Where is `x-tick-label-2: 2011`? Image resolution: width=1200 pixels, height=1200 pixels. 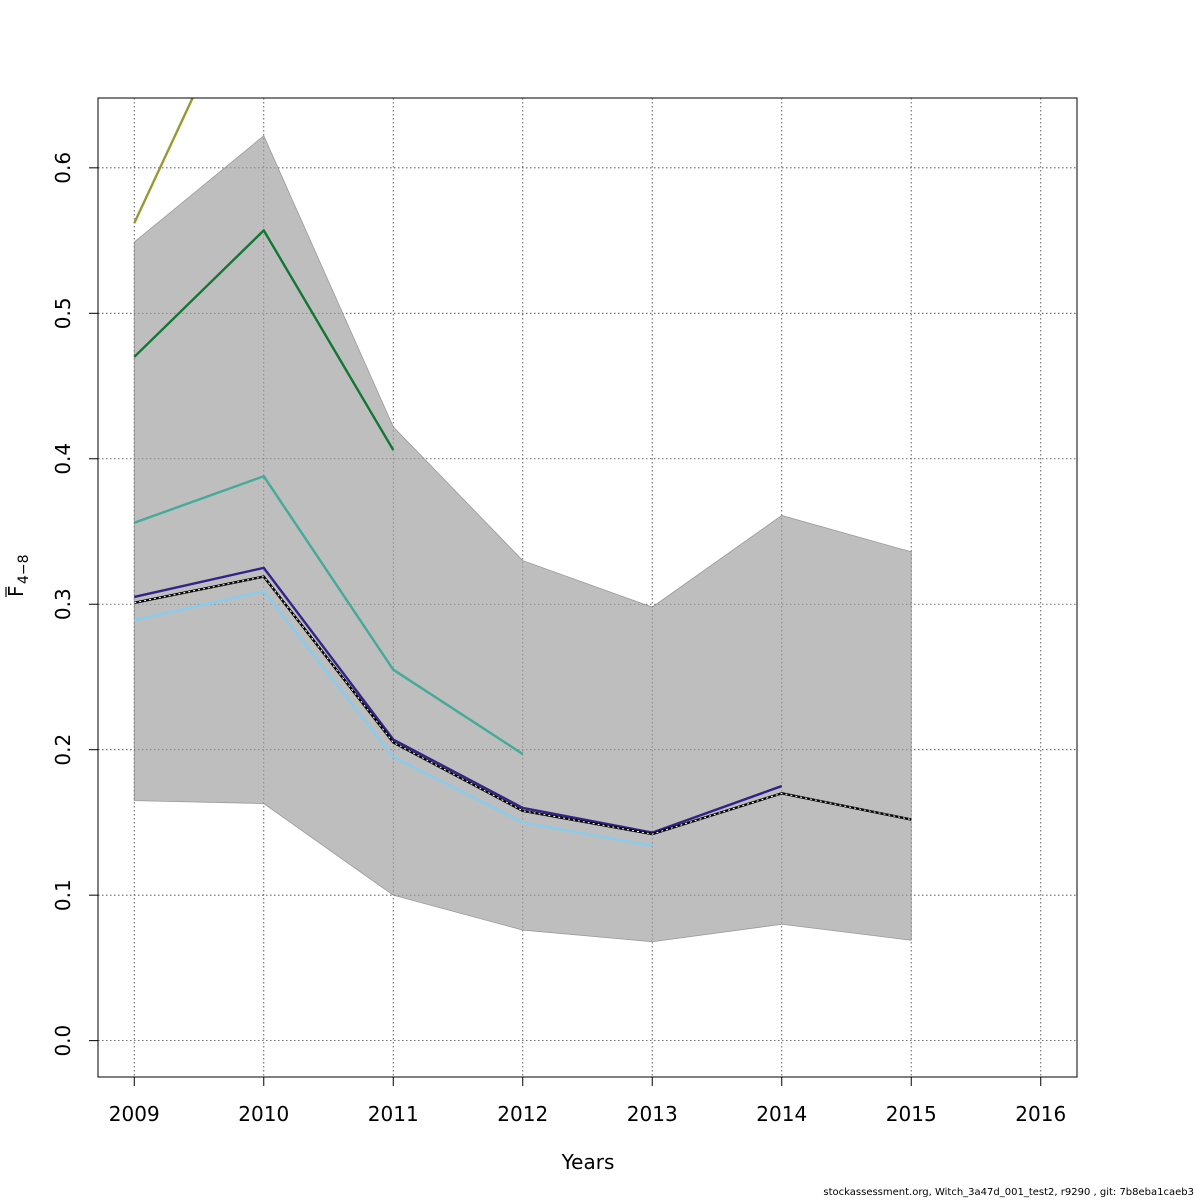 x-tick-label-2: 2011 is located at coordinates (393, 1114).